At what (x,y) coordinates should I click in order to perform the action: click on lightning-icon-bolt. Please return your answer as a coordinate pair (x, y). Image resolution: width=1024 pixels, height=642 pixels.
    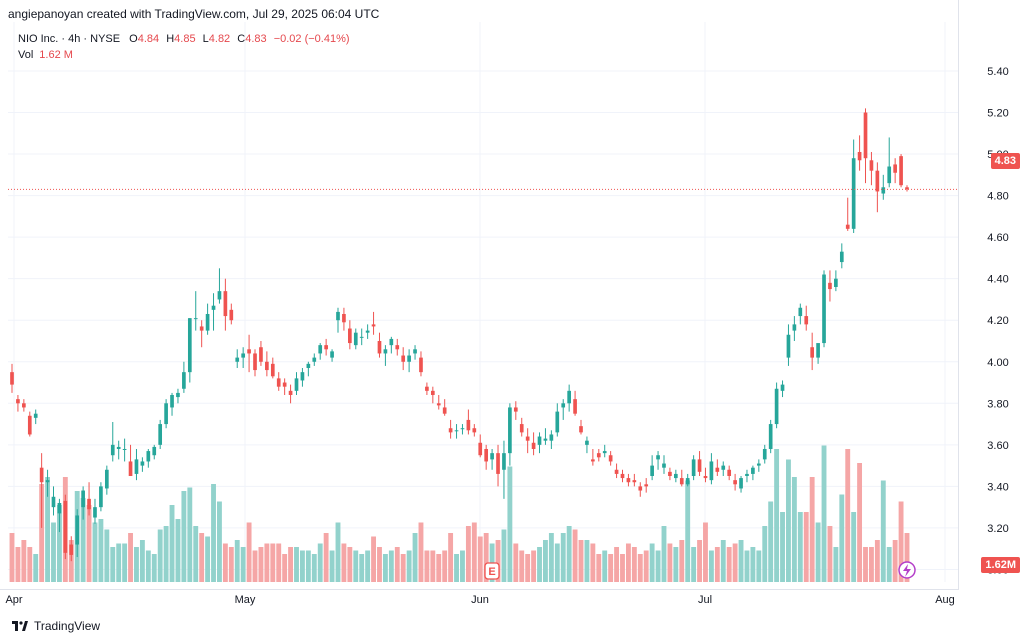
    Looking at the image, I should click on (907, 570).